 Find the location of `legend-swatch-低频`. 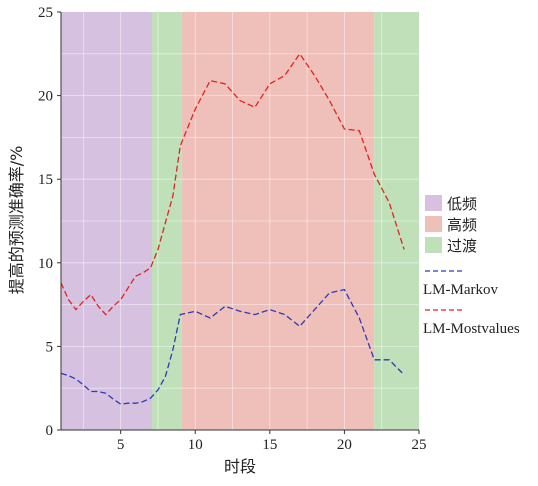

legend-swatch-低频 is located at coordinates (433, 203).